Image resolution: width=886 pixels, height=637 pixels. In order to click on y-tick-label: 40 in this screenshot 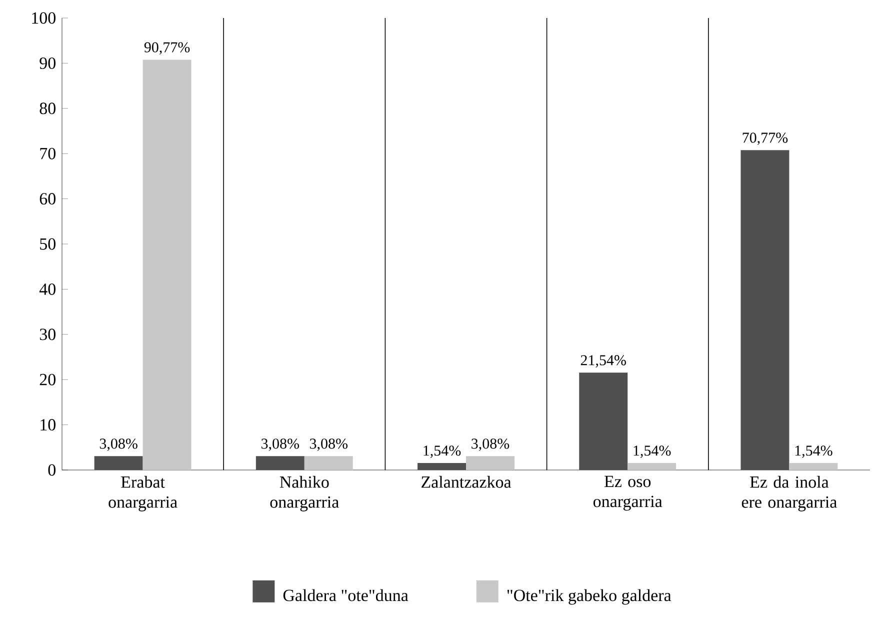, I will do `click(47, 289)`.